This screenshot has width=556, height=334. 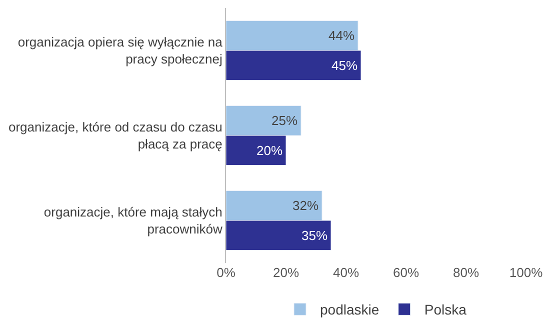 I want to click on x-tick-label: 40%, so click(x=346, y=272).